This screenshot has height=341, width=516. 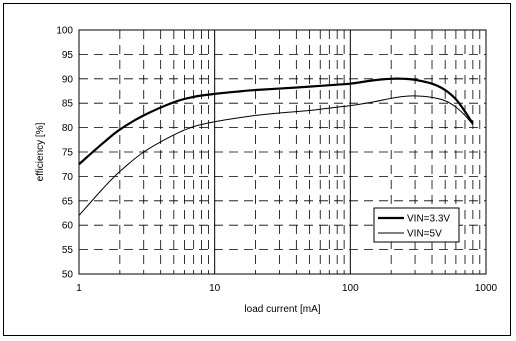 What do you see at coordinates (68, 55) in the screenshot?
I see `y-tick-label: 95` at bounding box center [68, 55].